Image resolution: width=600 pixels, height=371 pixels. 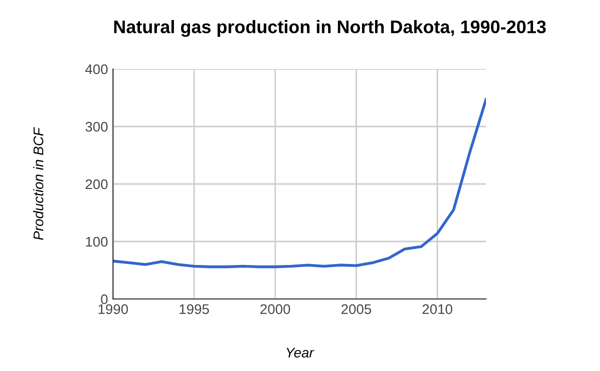 What do you see at coordinates (437, 309) in the screenshot?
I see `x-tick-label: 2010` at bounding box center [437, 309].